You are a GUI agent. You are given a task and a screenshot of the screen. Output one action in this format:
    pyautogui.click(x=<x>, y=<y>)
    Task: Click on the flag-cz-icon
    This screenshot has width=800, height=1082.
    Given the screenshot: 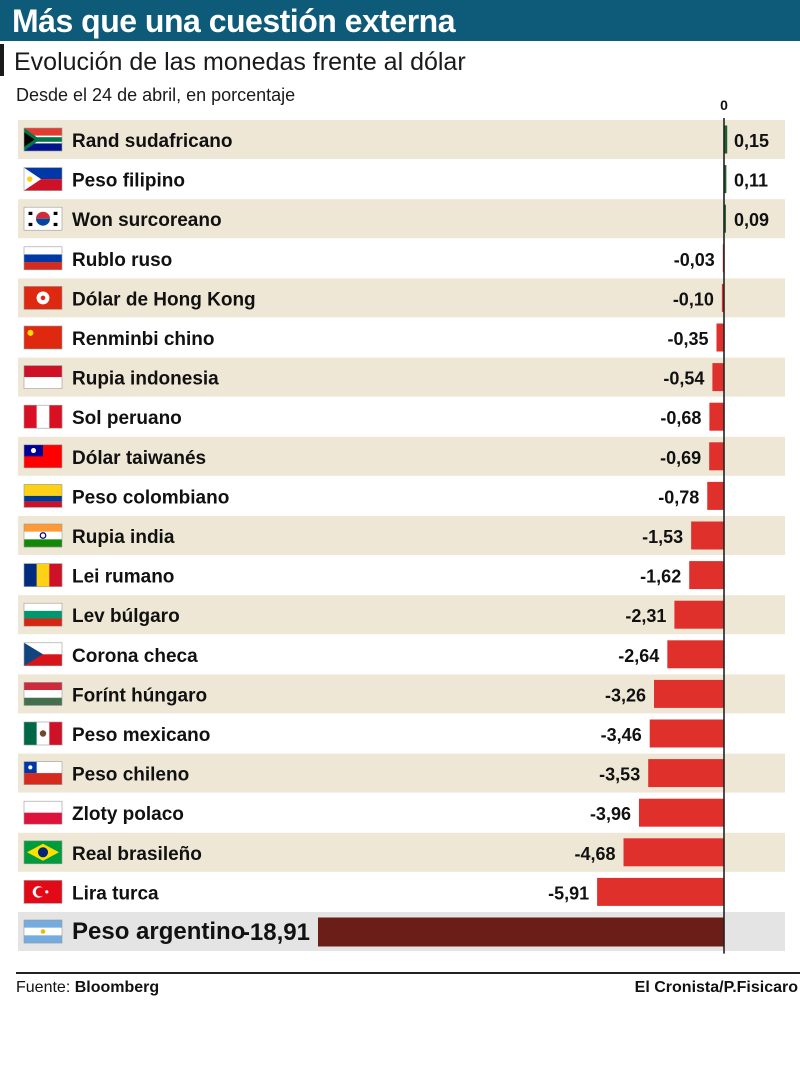 What is the action you would take?
    pyautogui.click(x=43, y=654)
    